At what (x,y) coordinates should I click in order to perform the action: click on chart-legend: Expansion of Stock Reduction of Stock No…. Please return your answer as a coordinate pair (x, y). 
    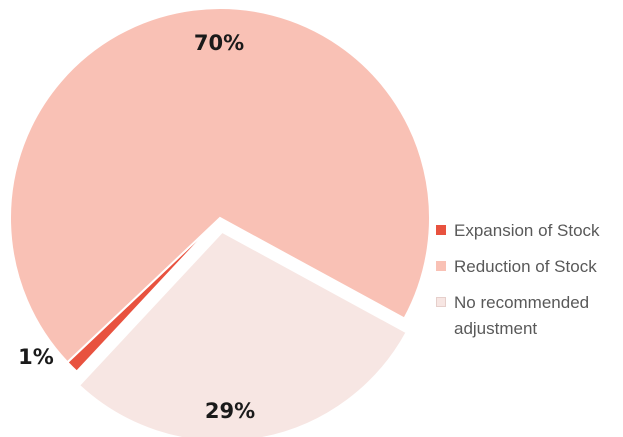
    Looking at the image, I should click on (528, 285).